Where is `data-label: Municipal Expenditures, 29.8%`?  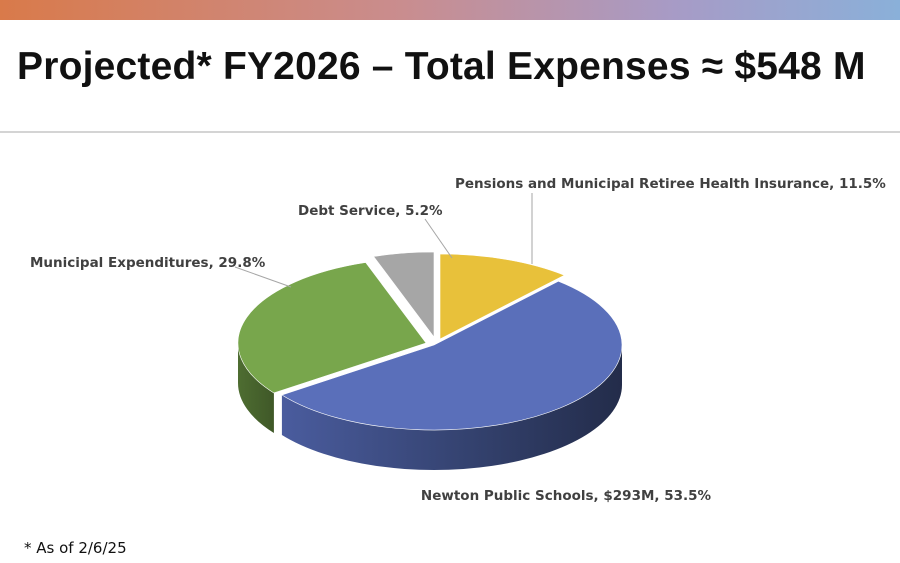
data-label: Municipal Expenditures, 29.8% is located at coordinates (148, 263).